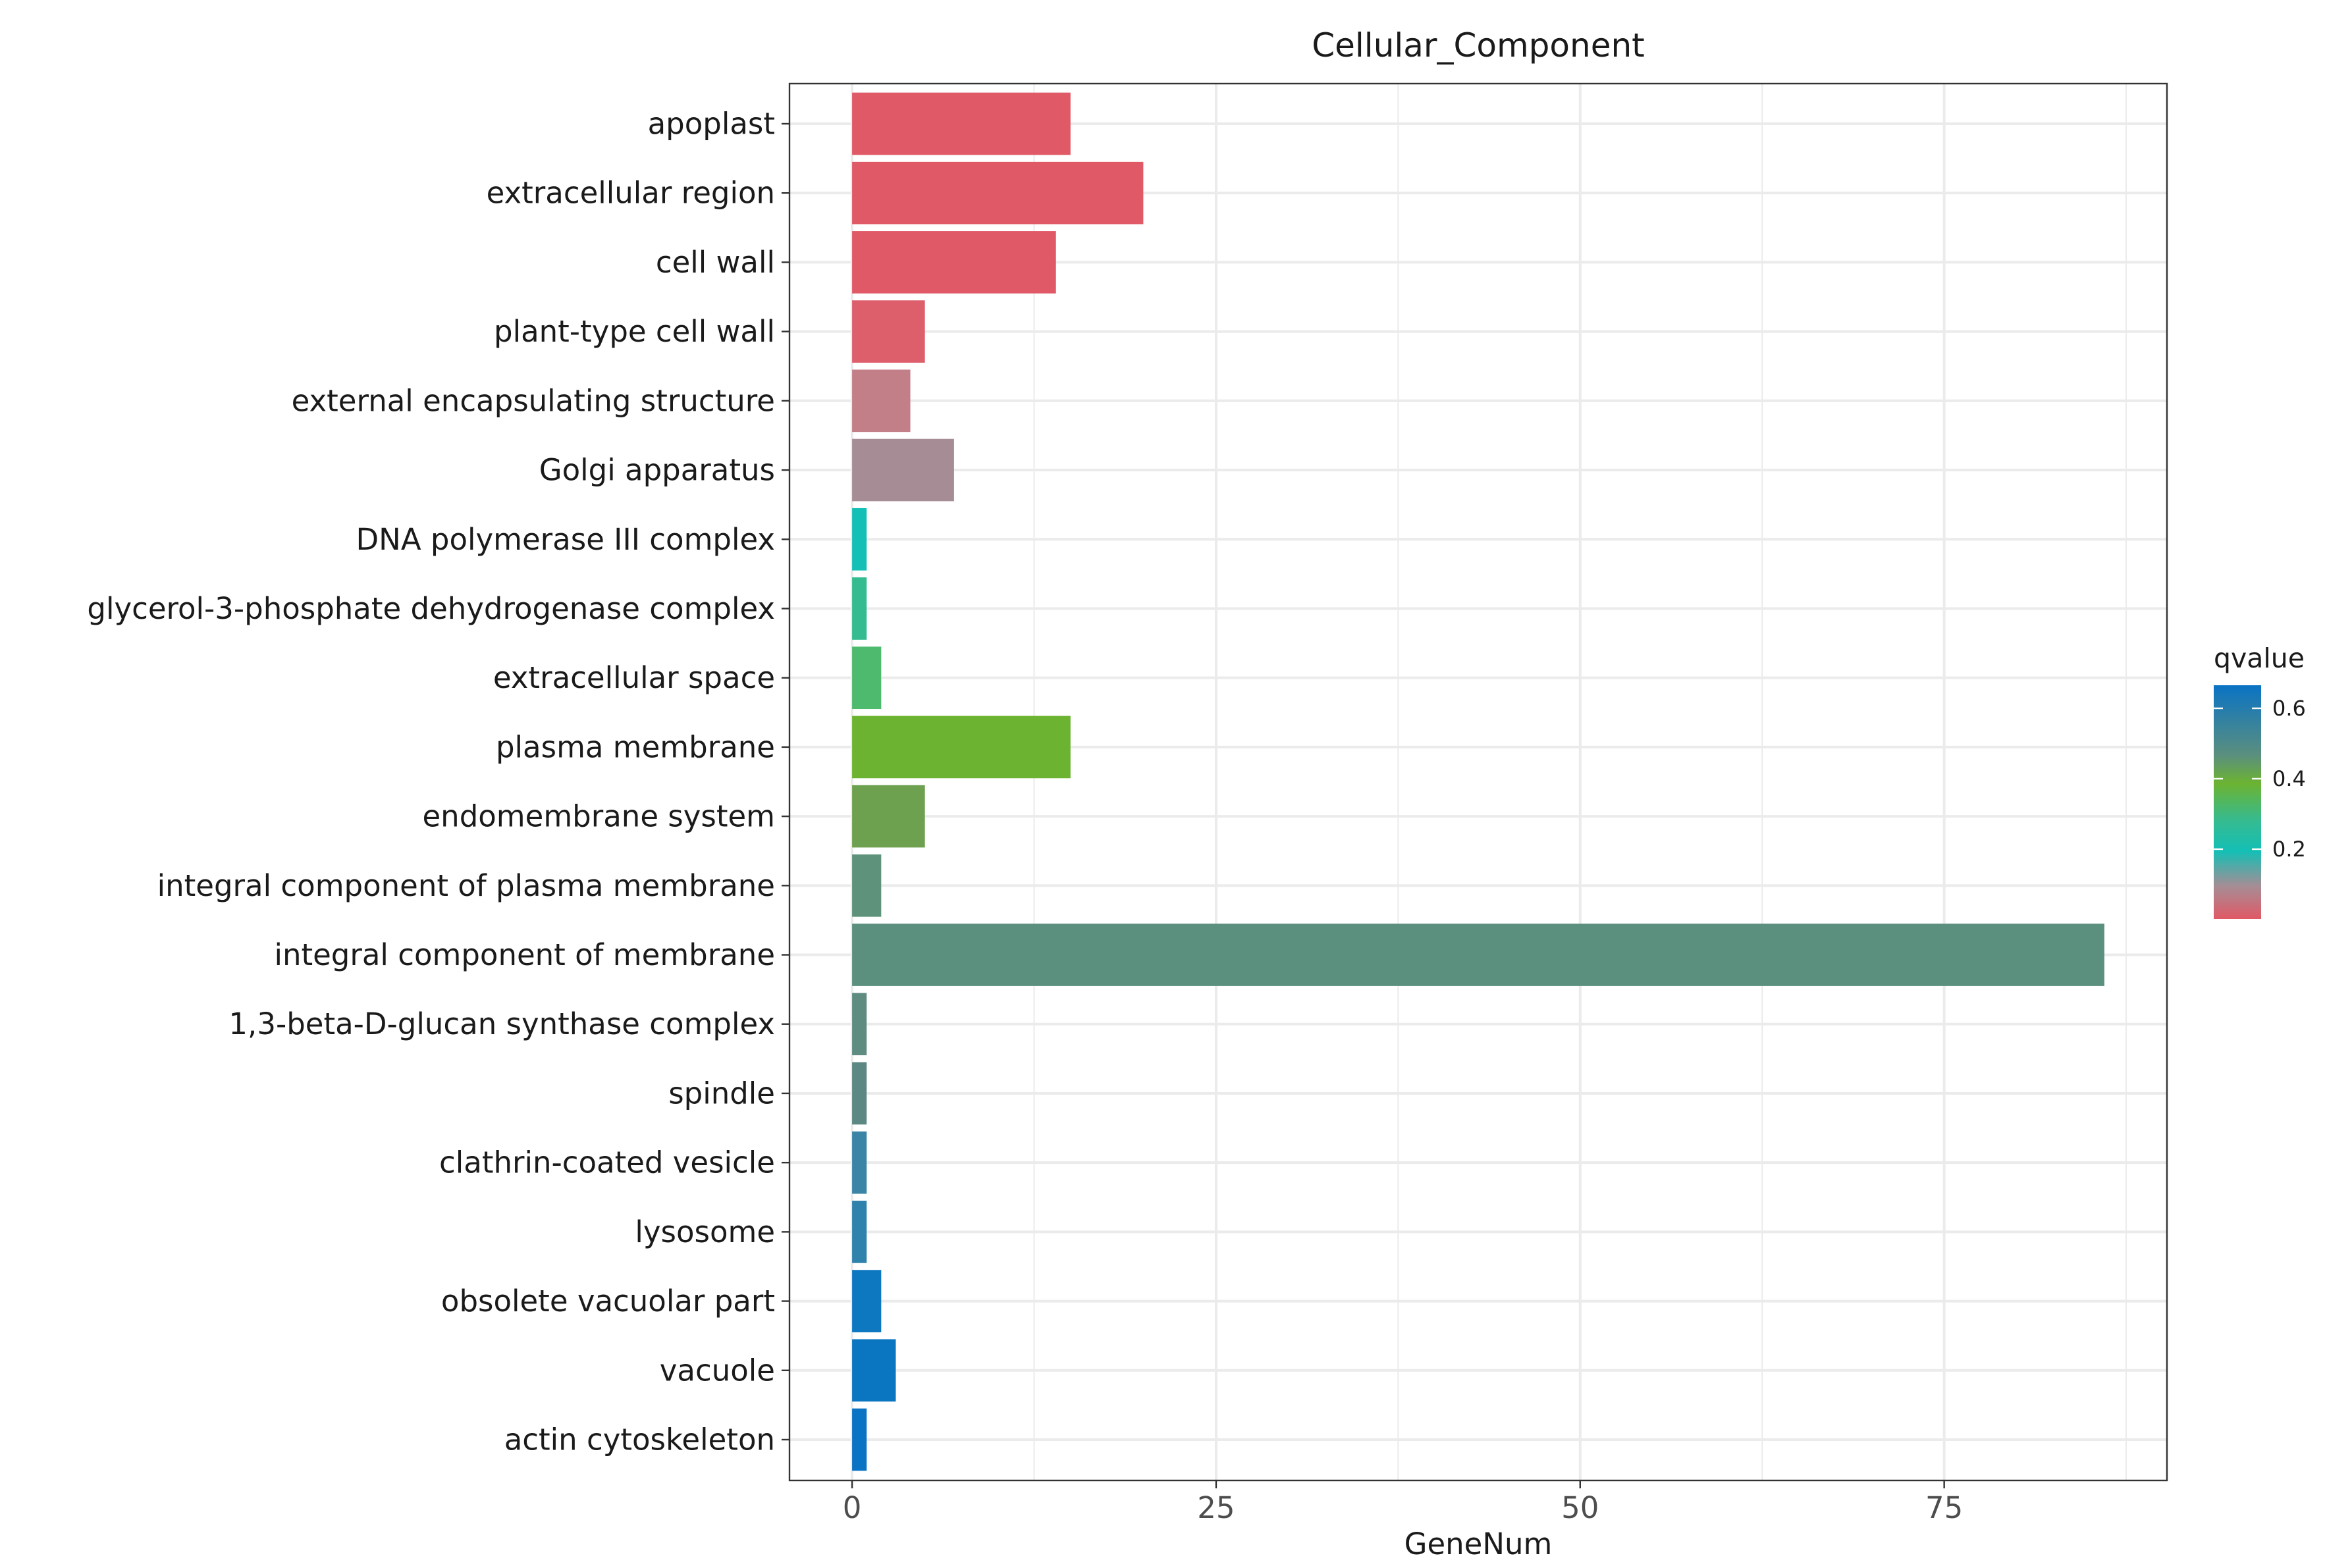 The width and height of the screenshot is (2325, 1568). I want to click on legend-title: qvalue, so click(2259, 658).